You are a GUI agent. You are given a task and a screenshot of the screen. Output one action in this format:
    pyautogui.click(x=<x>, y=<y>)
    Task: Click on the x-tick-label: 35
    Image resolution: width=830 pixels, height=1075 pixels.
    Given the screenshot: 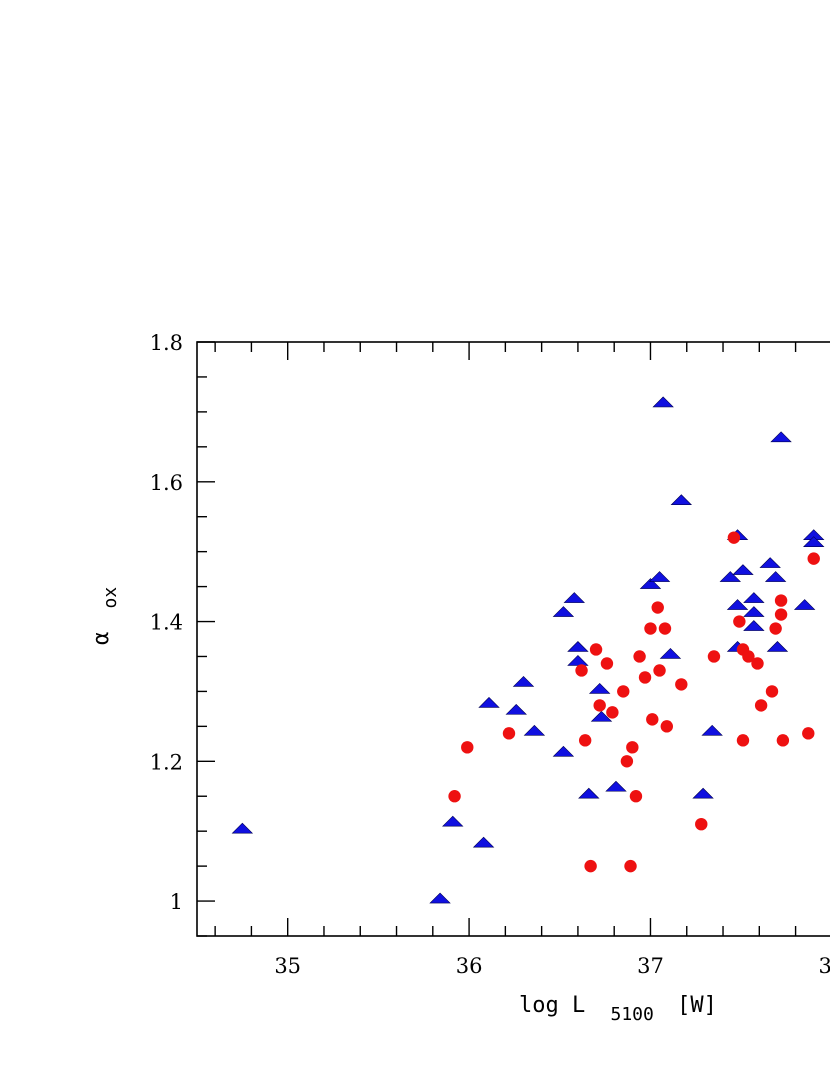 What is the action you would take?
    pyautogui.click(x=287, y=966)
    